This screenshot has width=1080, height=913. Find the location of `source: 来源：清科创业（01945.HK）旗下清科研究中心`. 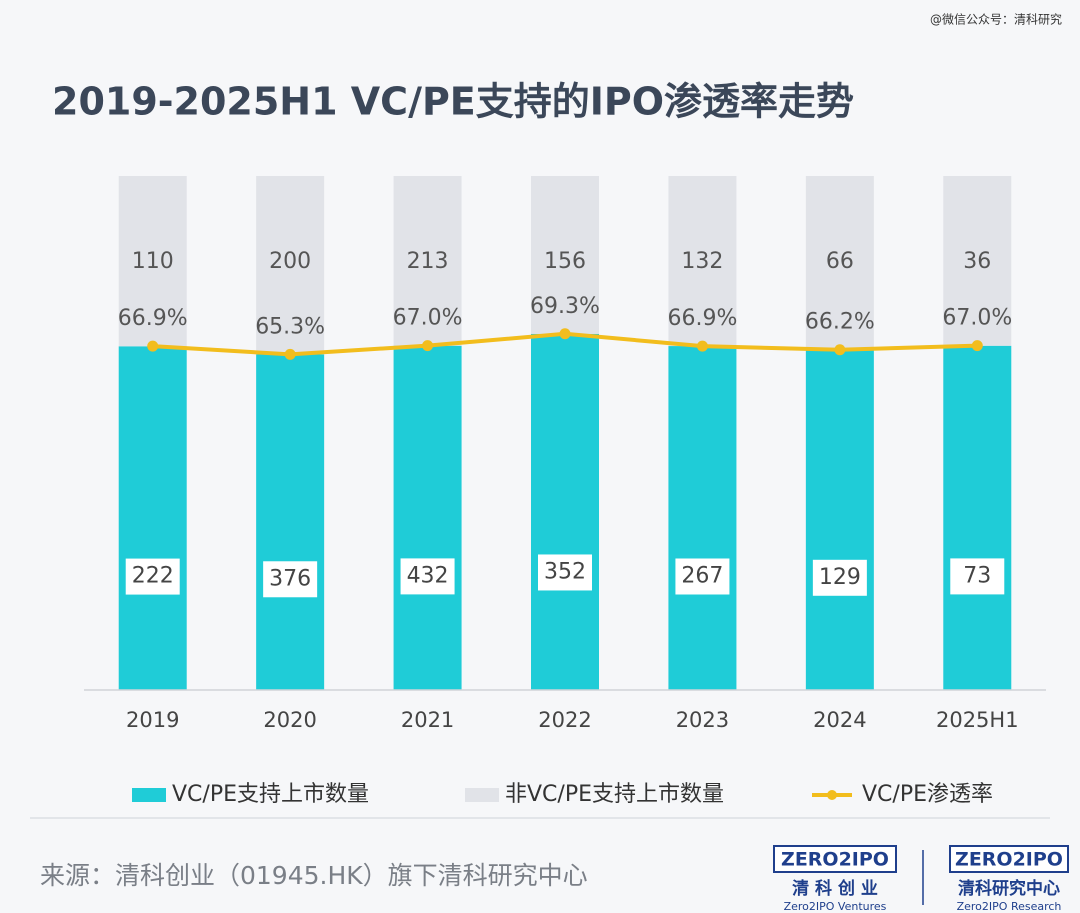

source: 来源：清科创业（01945.HK）旗下清科研究中心 is located at coordinates (314, 875).